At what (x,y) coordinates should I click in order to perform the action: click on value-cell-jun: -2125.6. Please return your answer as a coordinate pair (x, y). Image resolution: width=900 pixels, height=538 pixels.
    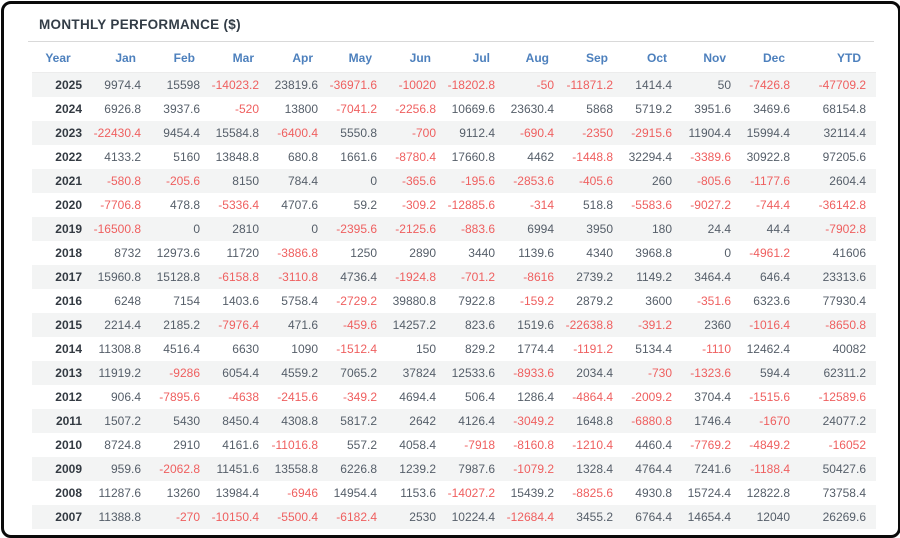
    Looking at the image, I should click on (415, 229).